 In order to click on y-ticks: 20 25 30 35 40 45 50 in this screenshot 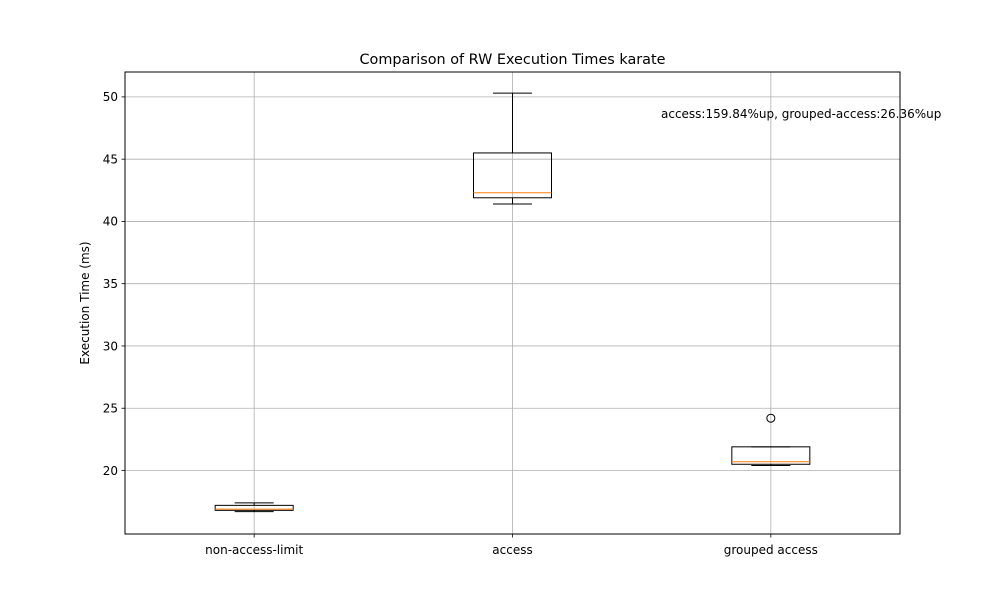, I will do `click(114, 284)`.